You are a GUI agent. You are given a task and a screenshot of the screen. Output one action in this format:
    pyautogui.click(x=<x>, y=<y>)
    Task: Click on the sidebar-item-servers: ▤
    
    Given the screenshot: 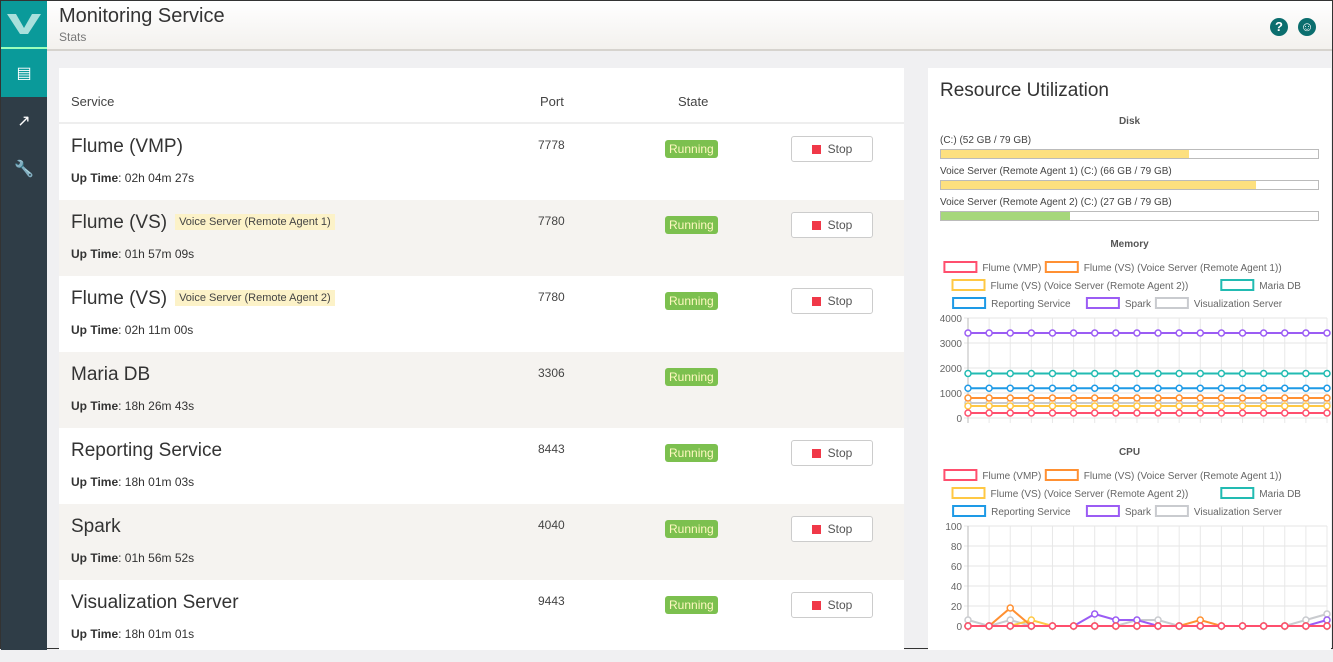 What is the action you would take?
    pyautogui.click(x=24, y=73)
    